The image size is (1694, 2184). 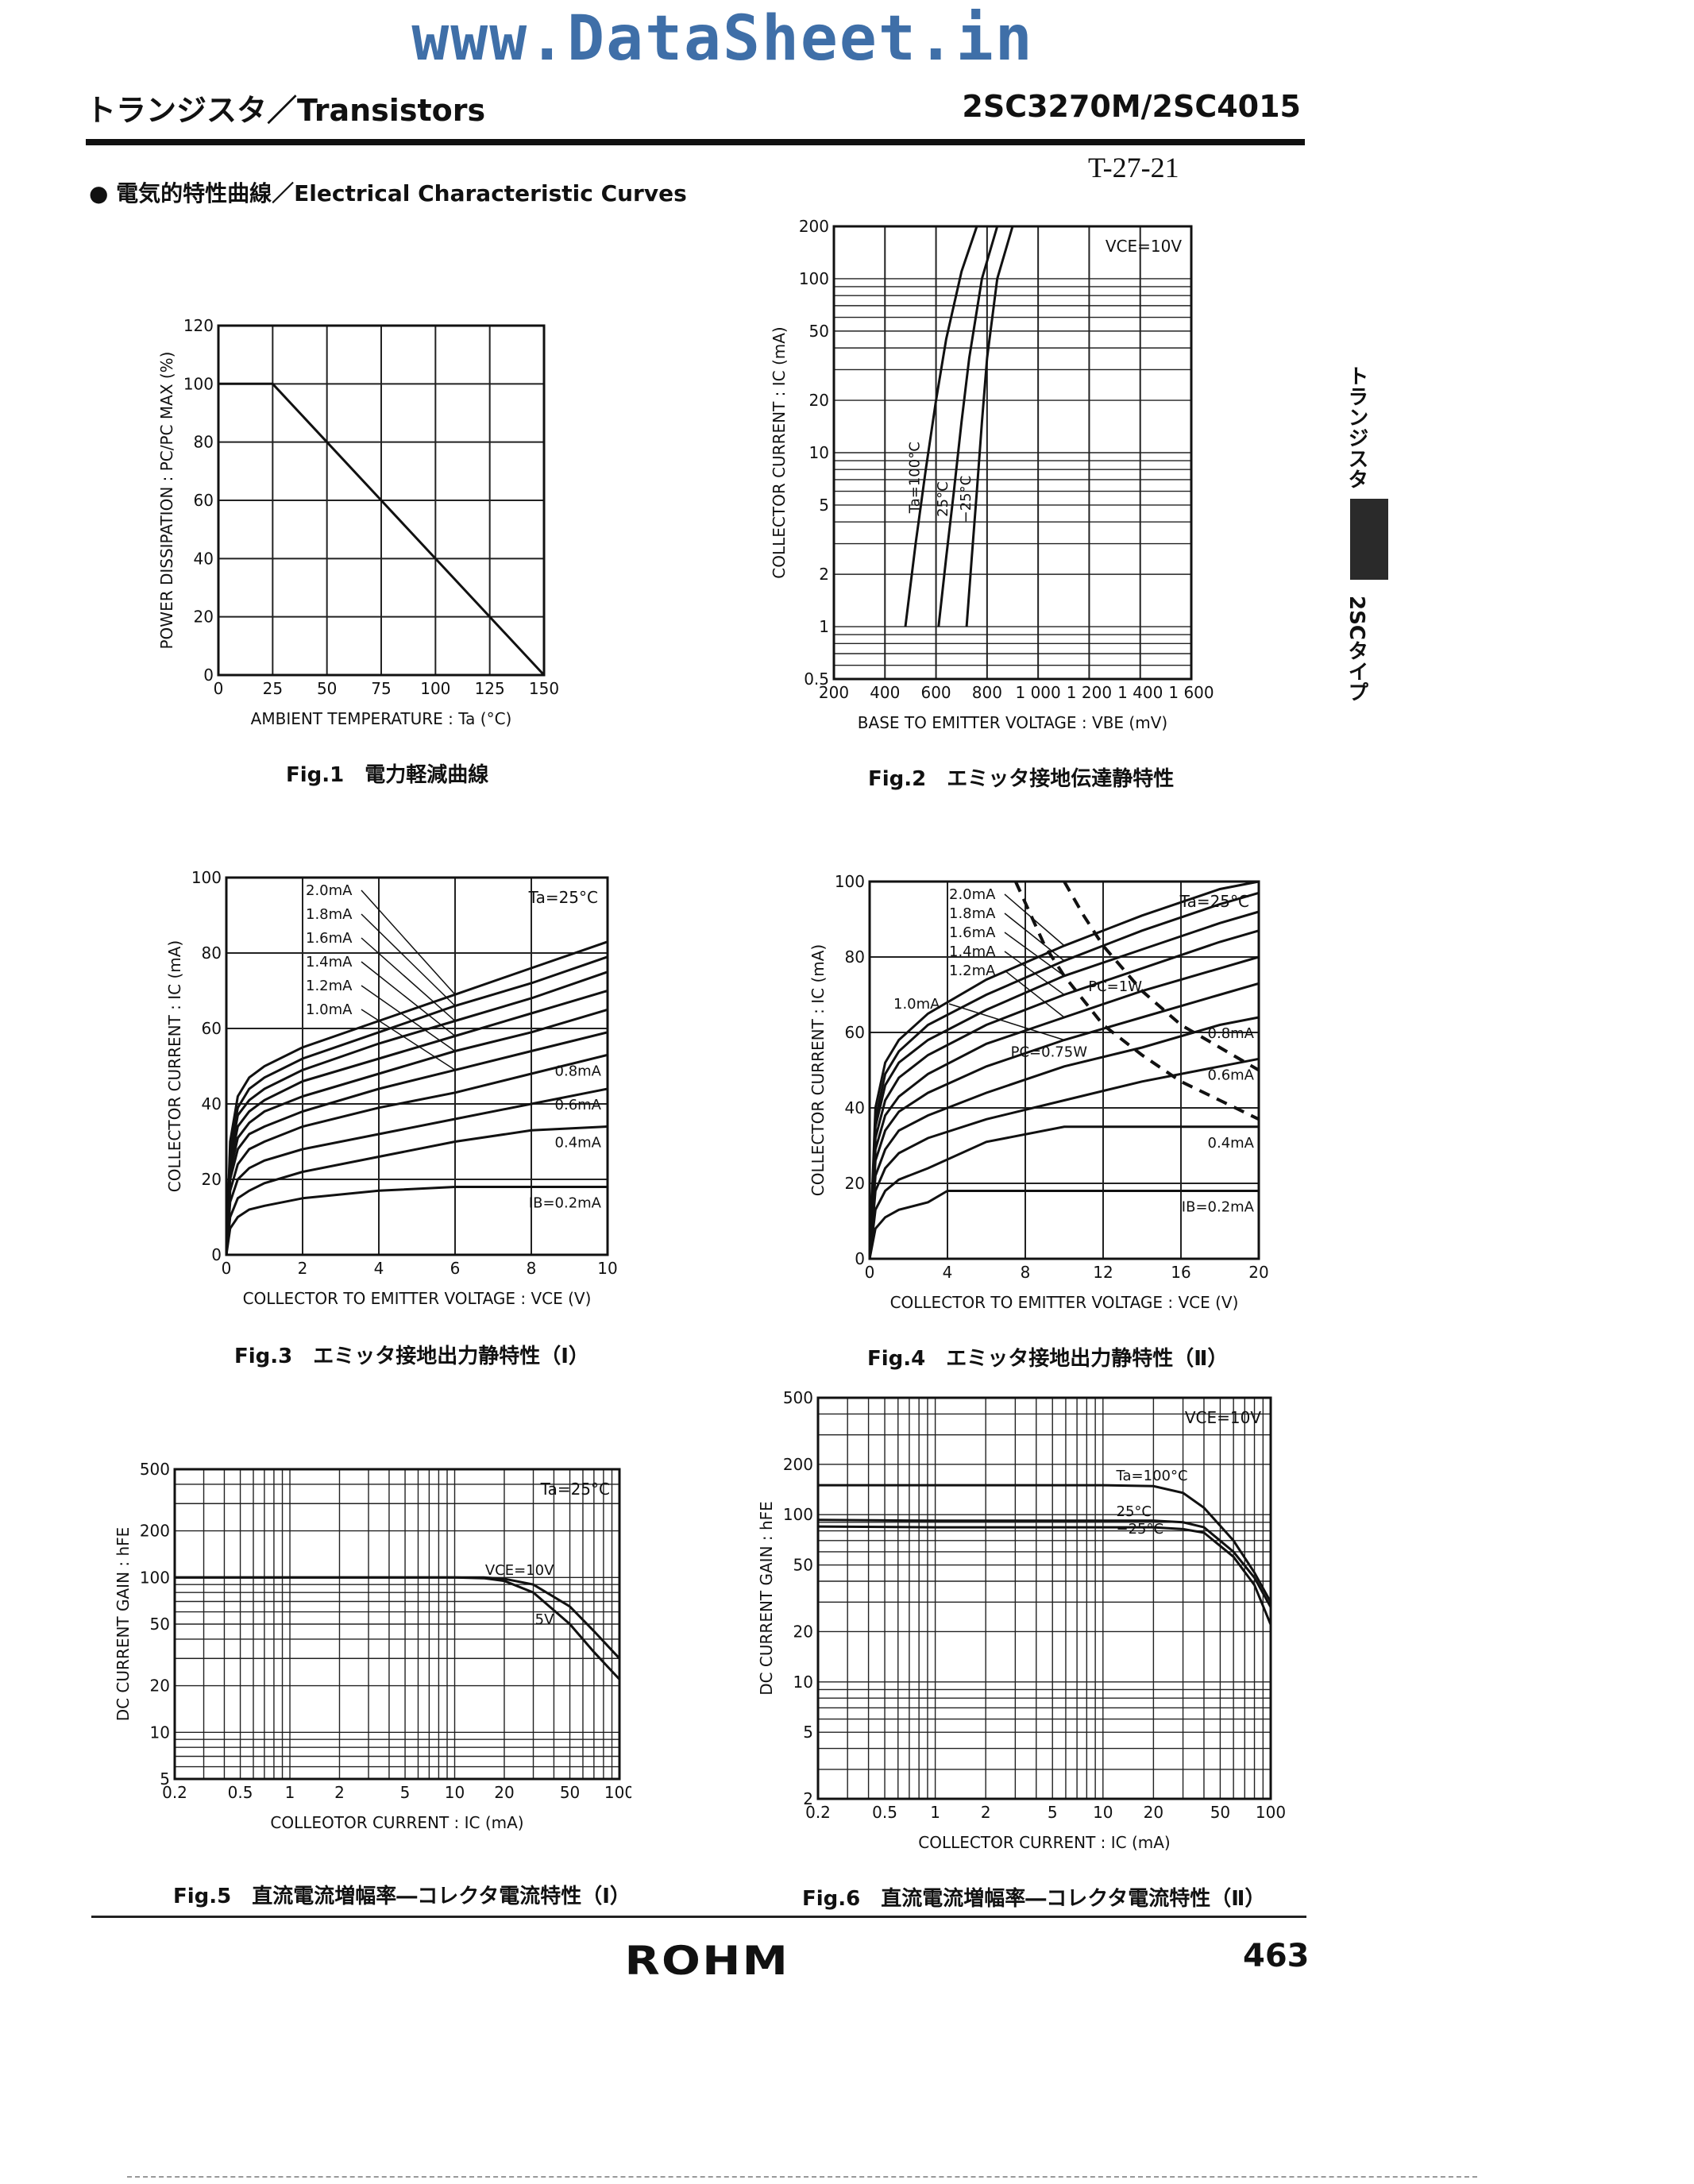 I want to click on fig5-frame, so click(x=397, y=1624).